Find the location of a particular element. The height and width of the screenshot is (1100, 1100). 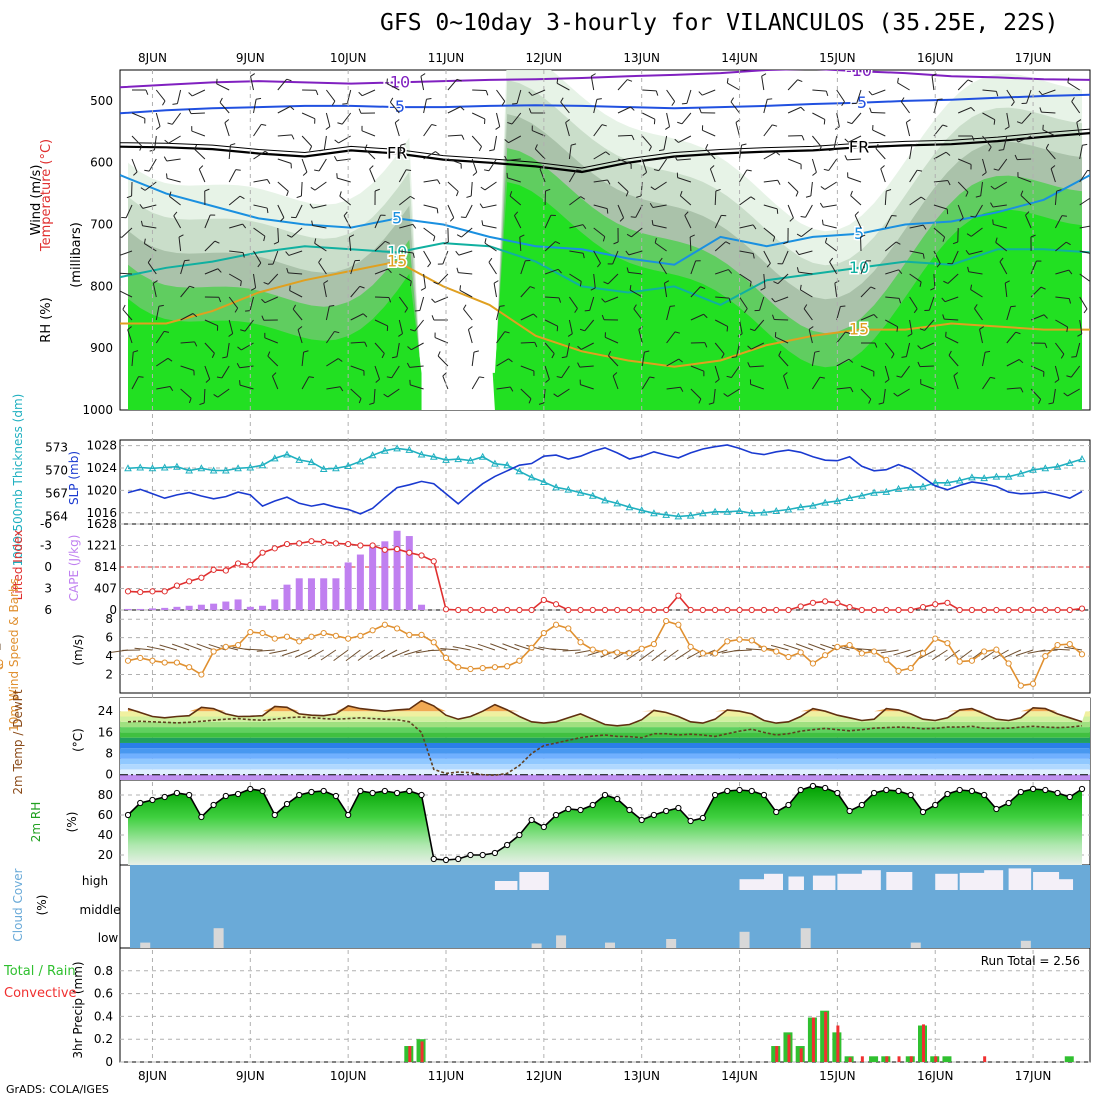

thickness-axis-label: 1000-500mb Thickness (dm) is located at coordinates (18, 480).